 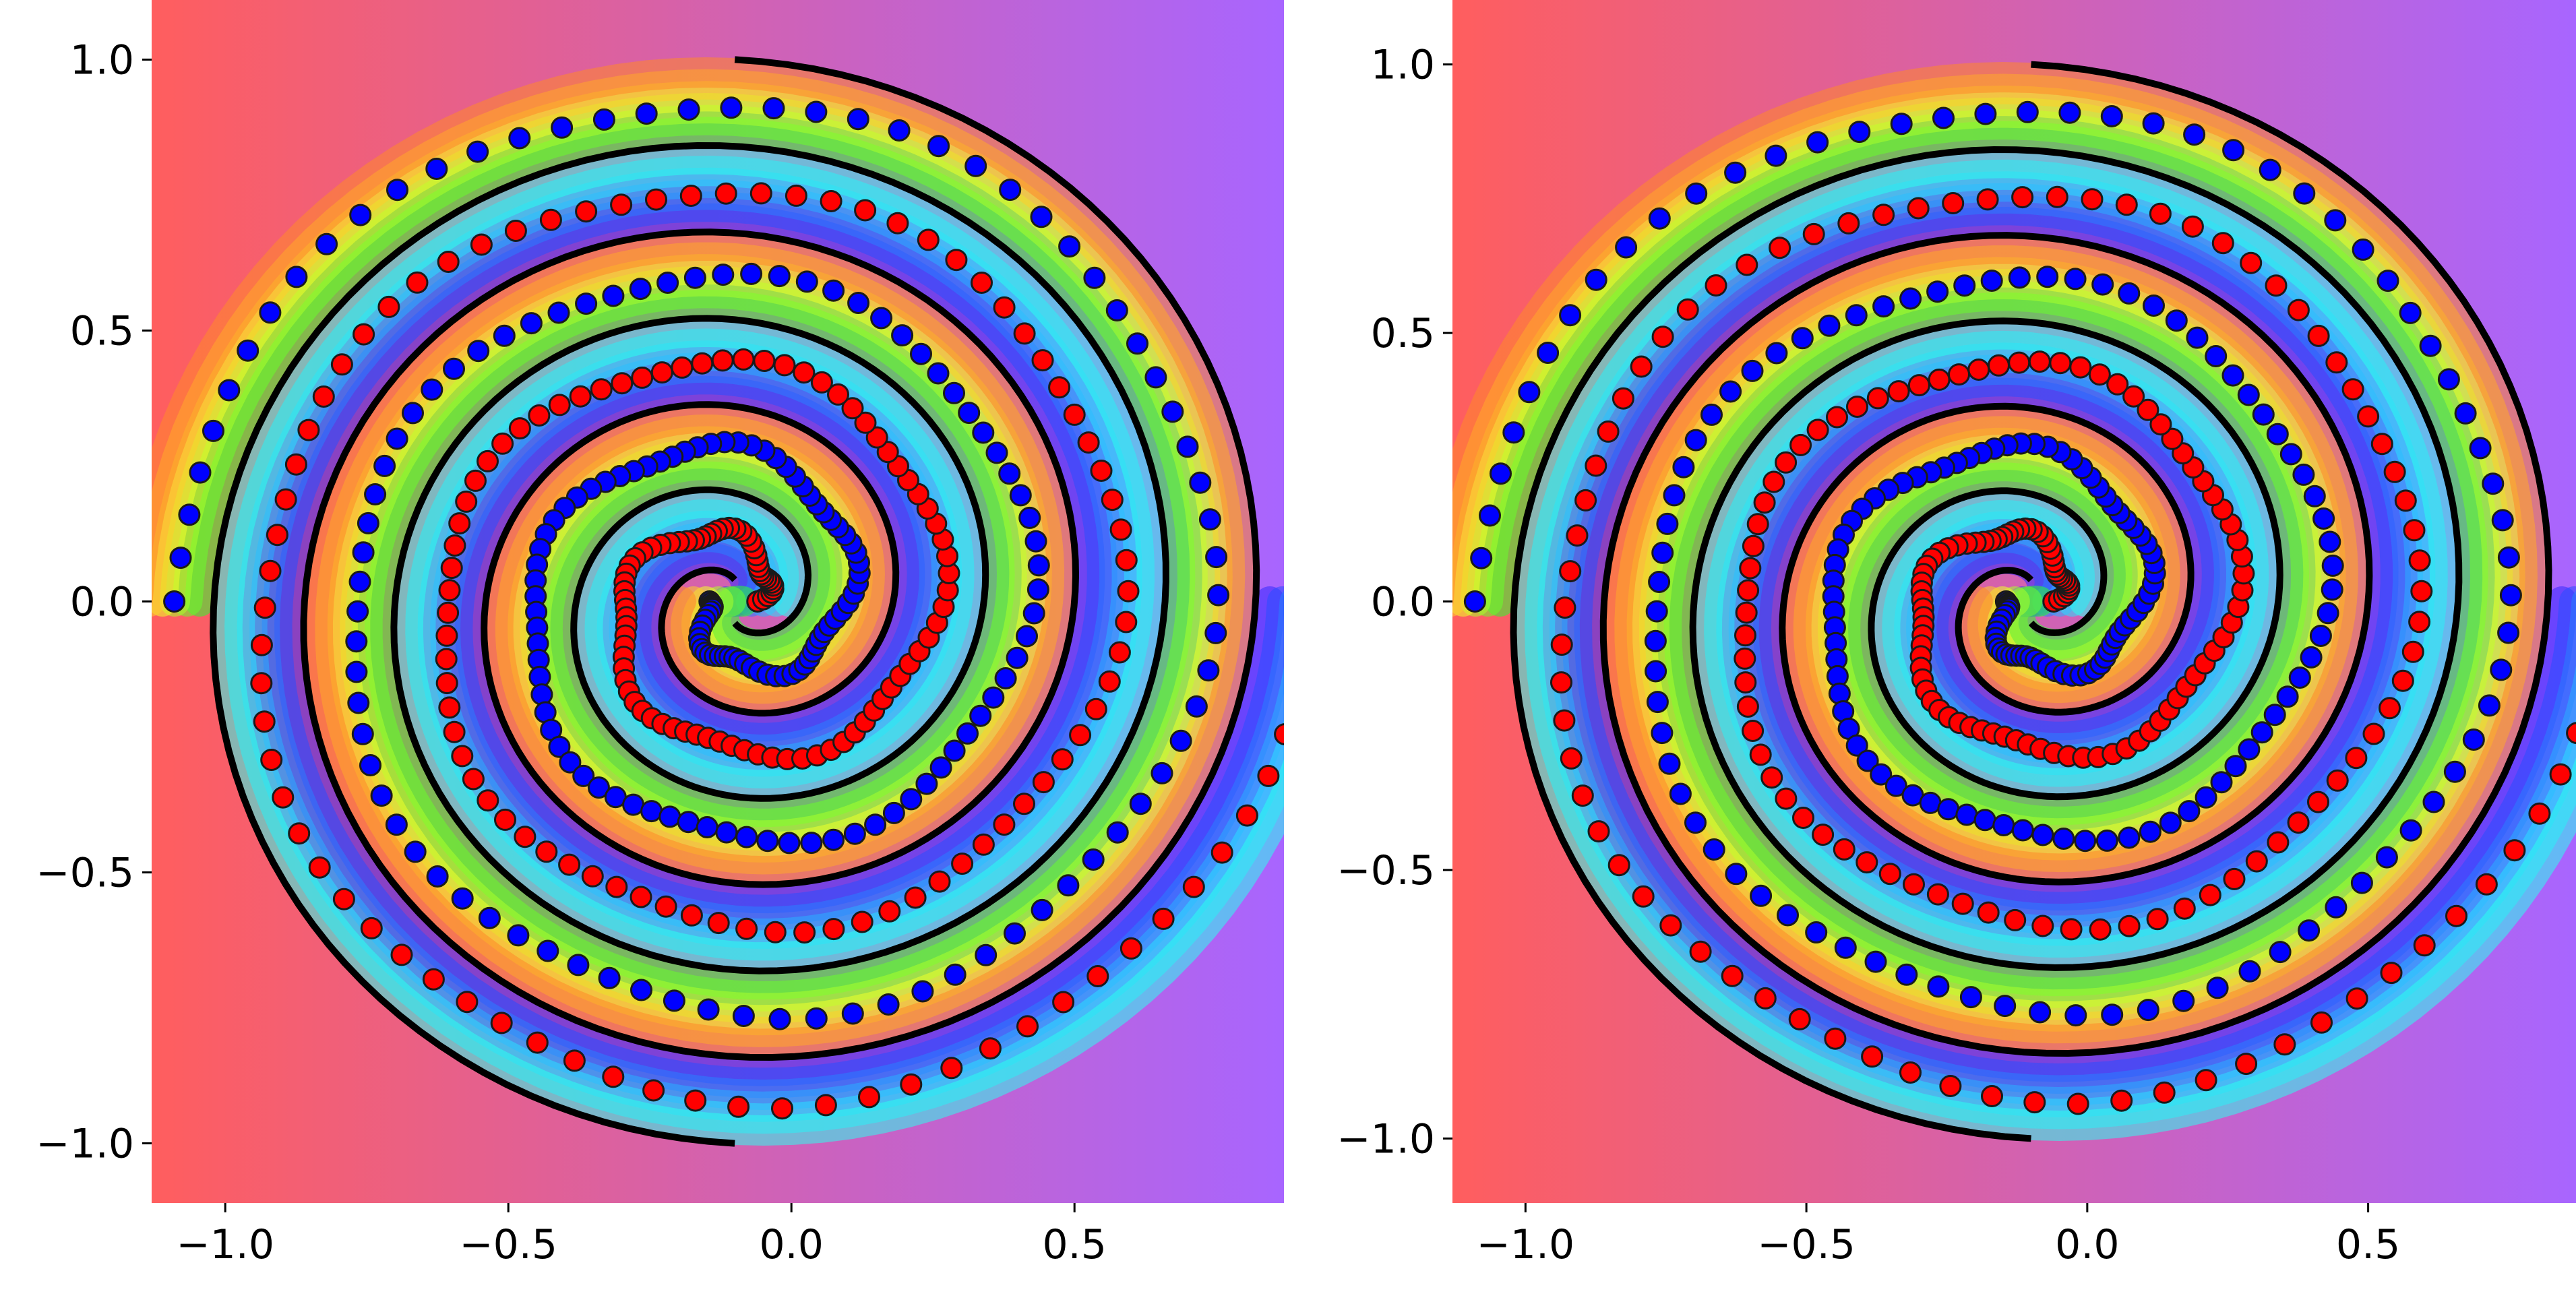 I want to click on y-tick-label: 0.5, so click(x=1403, y=333).